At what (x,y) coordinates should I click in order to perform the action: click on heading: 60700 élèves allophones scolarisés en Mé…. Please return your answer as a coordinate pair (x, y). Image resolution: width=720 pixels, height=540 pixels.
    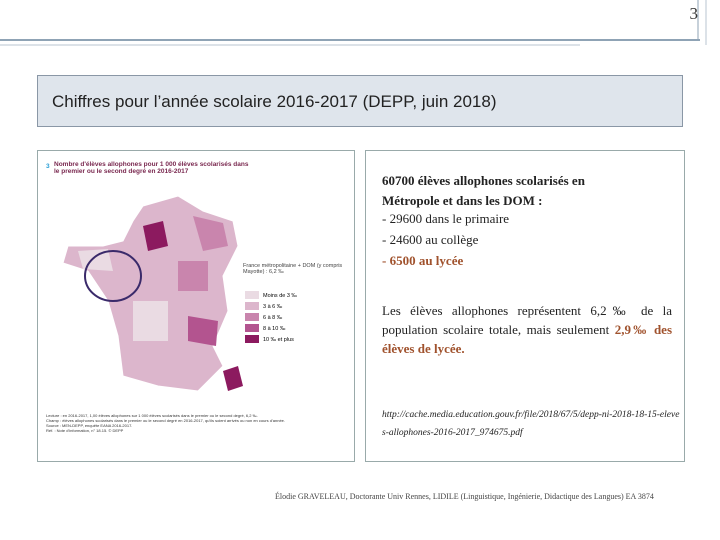
    Looking at the image, I should click on (483, 190).